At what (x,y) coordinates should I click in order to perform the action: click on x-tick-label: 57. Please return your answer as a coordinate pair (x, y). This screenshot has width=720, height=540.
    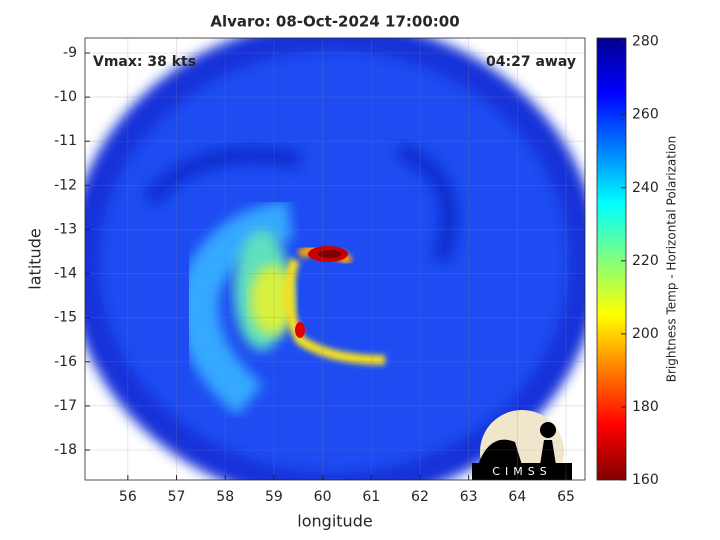
    Looking at the image, I should click on (177, 497).